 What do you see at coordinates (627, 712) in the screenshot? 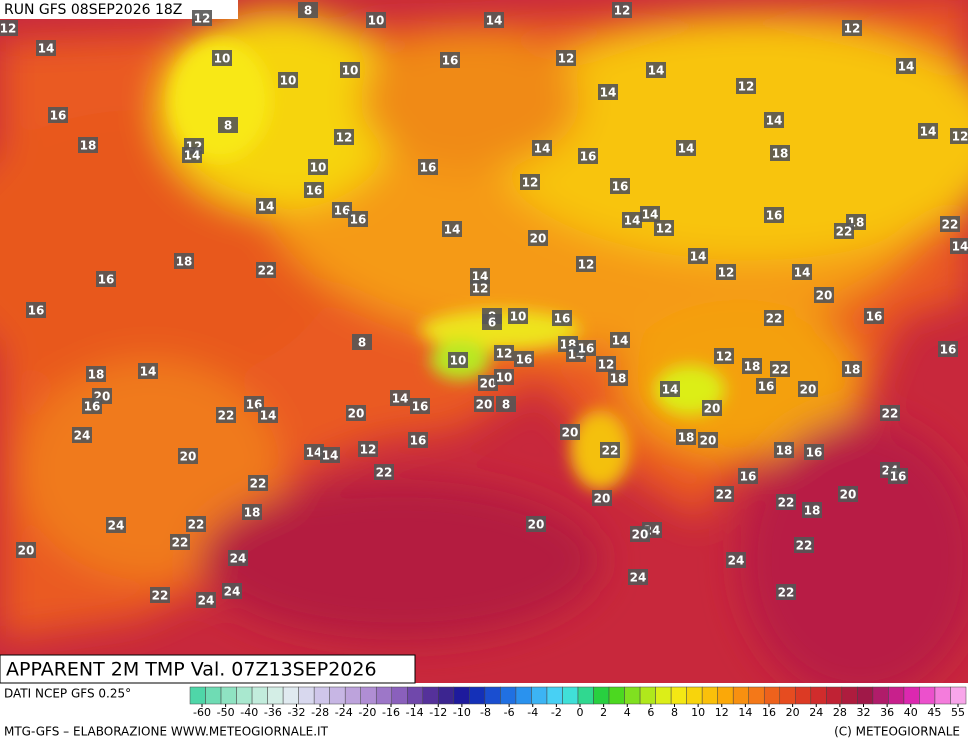
I see `colorbar-tick-label: 4` at bounding box center [627, 712].